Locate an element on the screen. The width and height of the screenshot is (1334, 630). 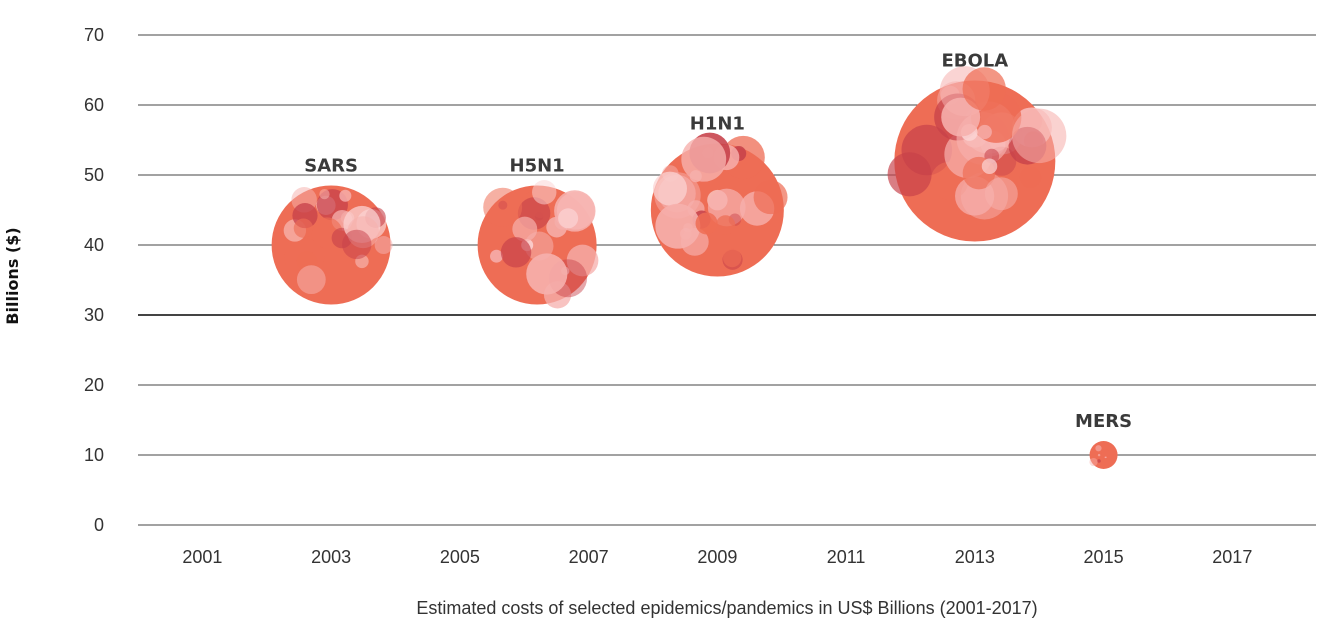
bubble-sars is located at coordinates (332, 245).